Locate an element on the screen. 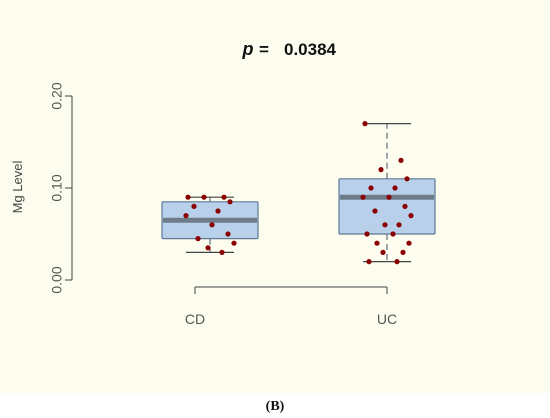 The height and width of the screenshot is (418, 550). y-tick-label: 0.00 is located at coordinates (57, 279).